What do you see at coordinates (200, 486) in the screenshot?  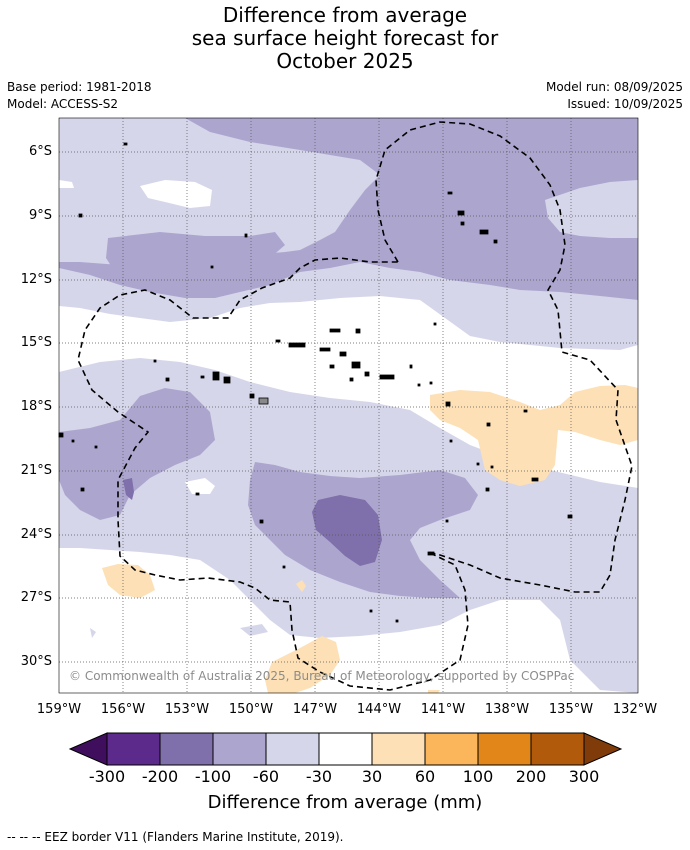 I see `anomaly-region-south-white-patch` at bounding box center [200, 486].